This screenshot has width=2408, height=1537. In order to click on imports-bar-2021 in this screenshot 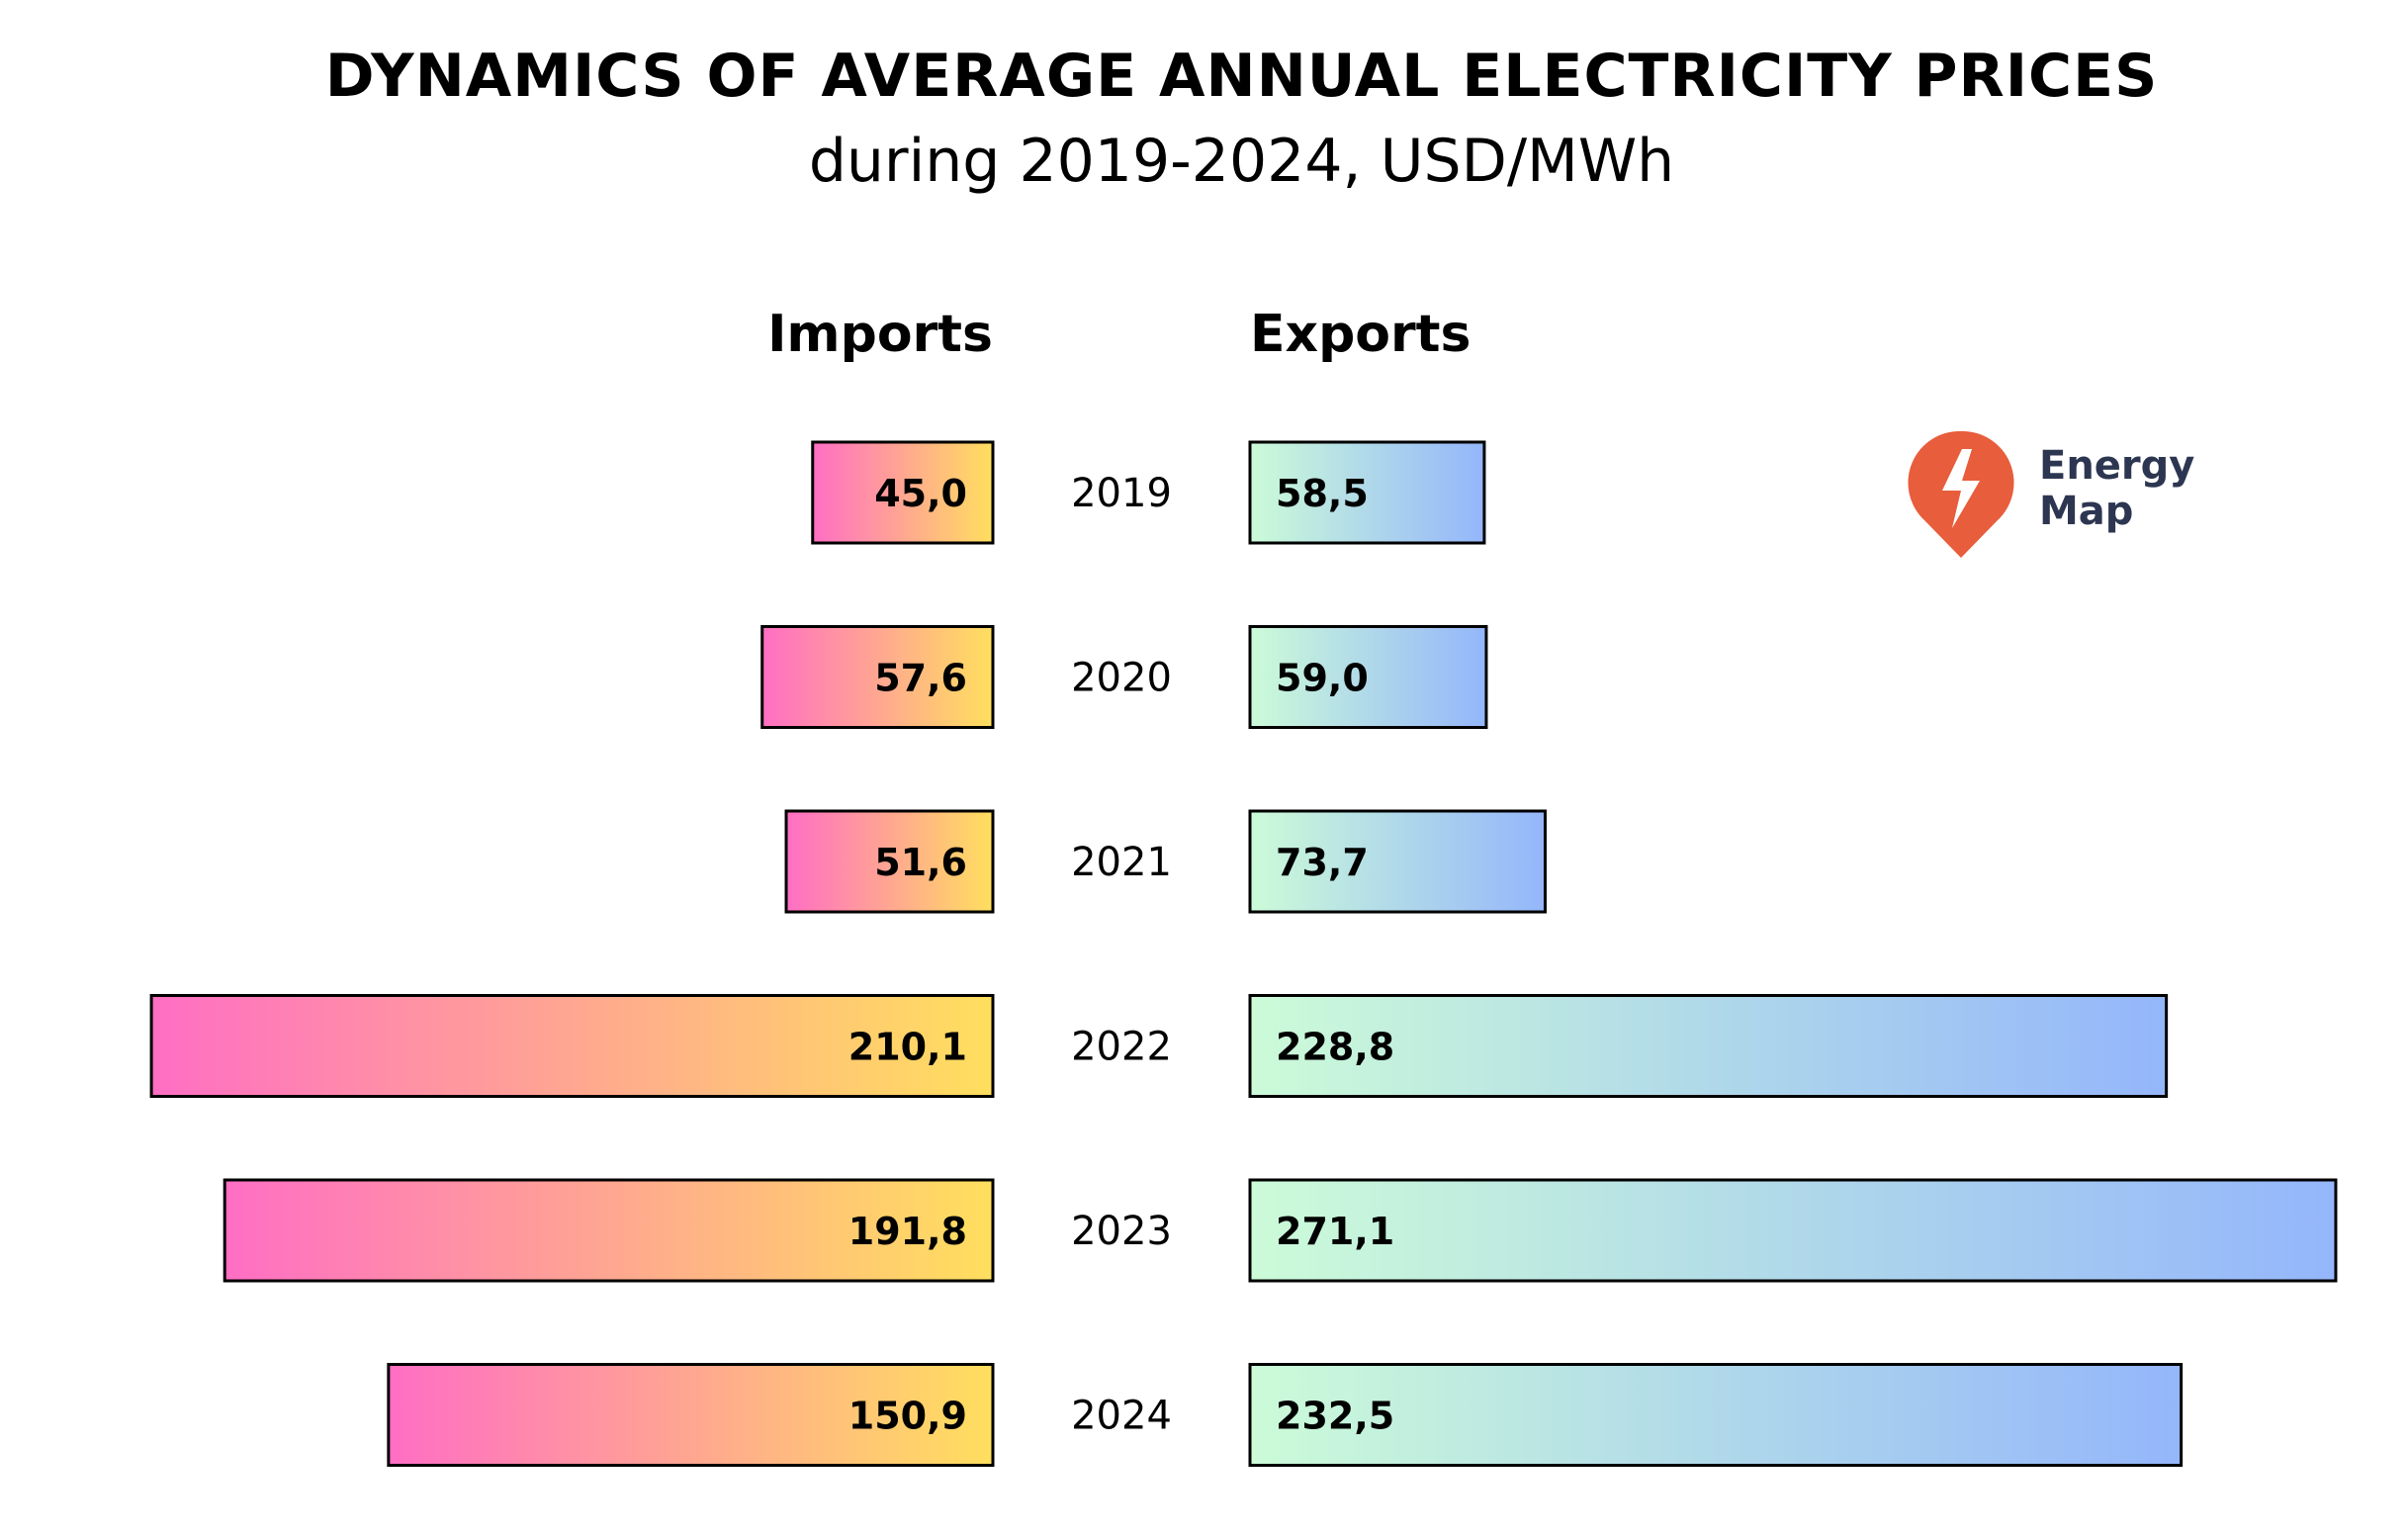, I will do `click(889, 861)`.